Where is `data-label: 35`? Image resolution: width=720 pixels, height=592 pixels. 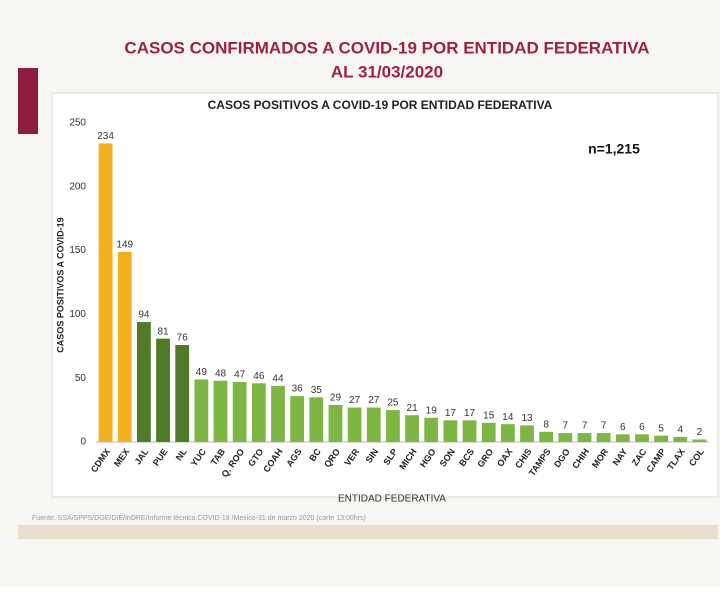
data-label: 35 is located at coordinates (317, 390).